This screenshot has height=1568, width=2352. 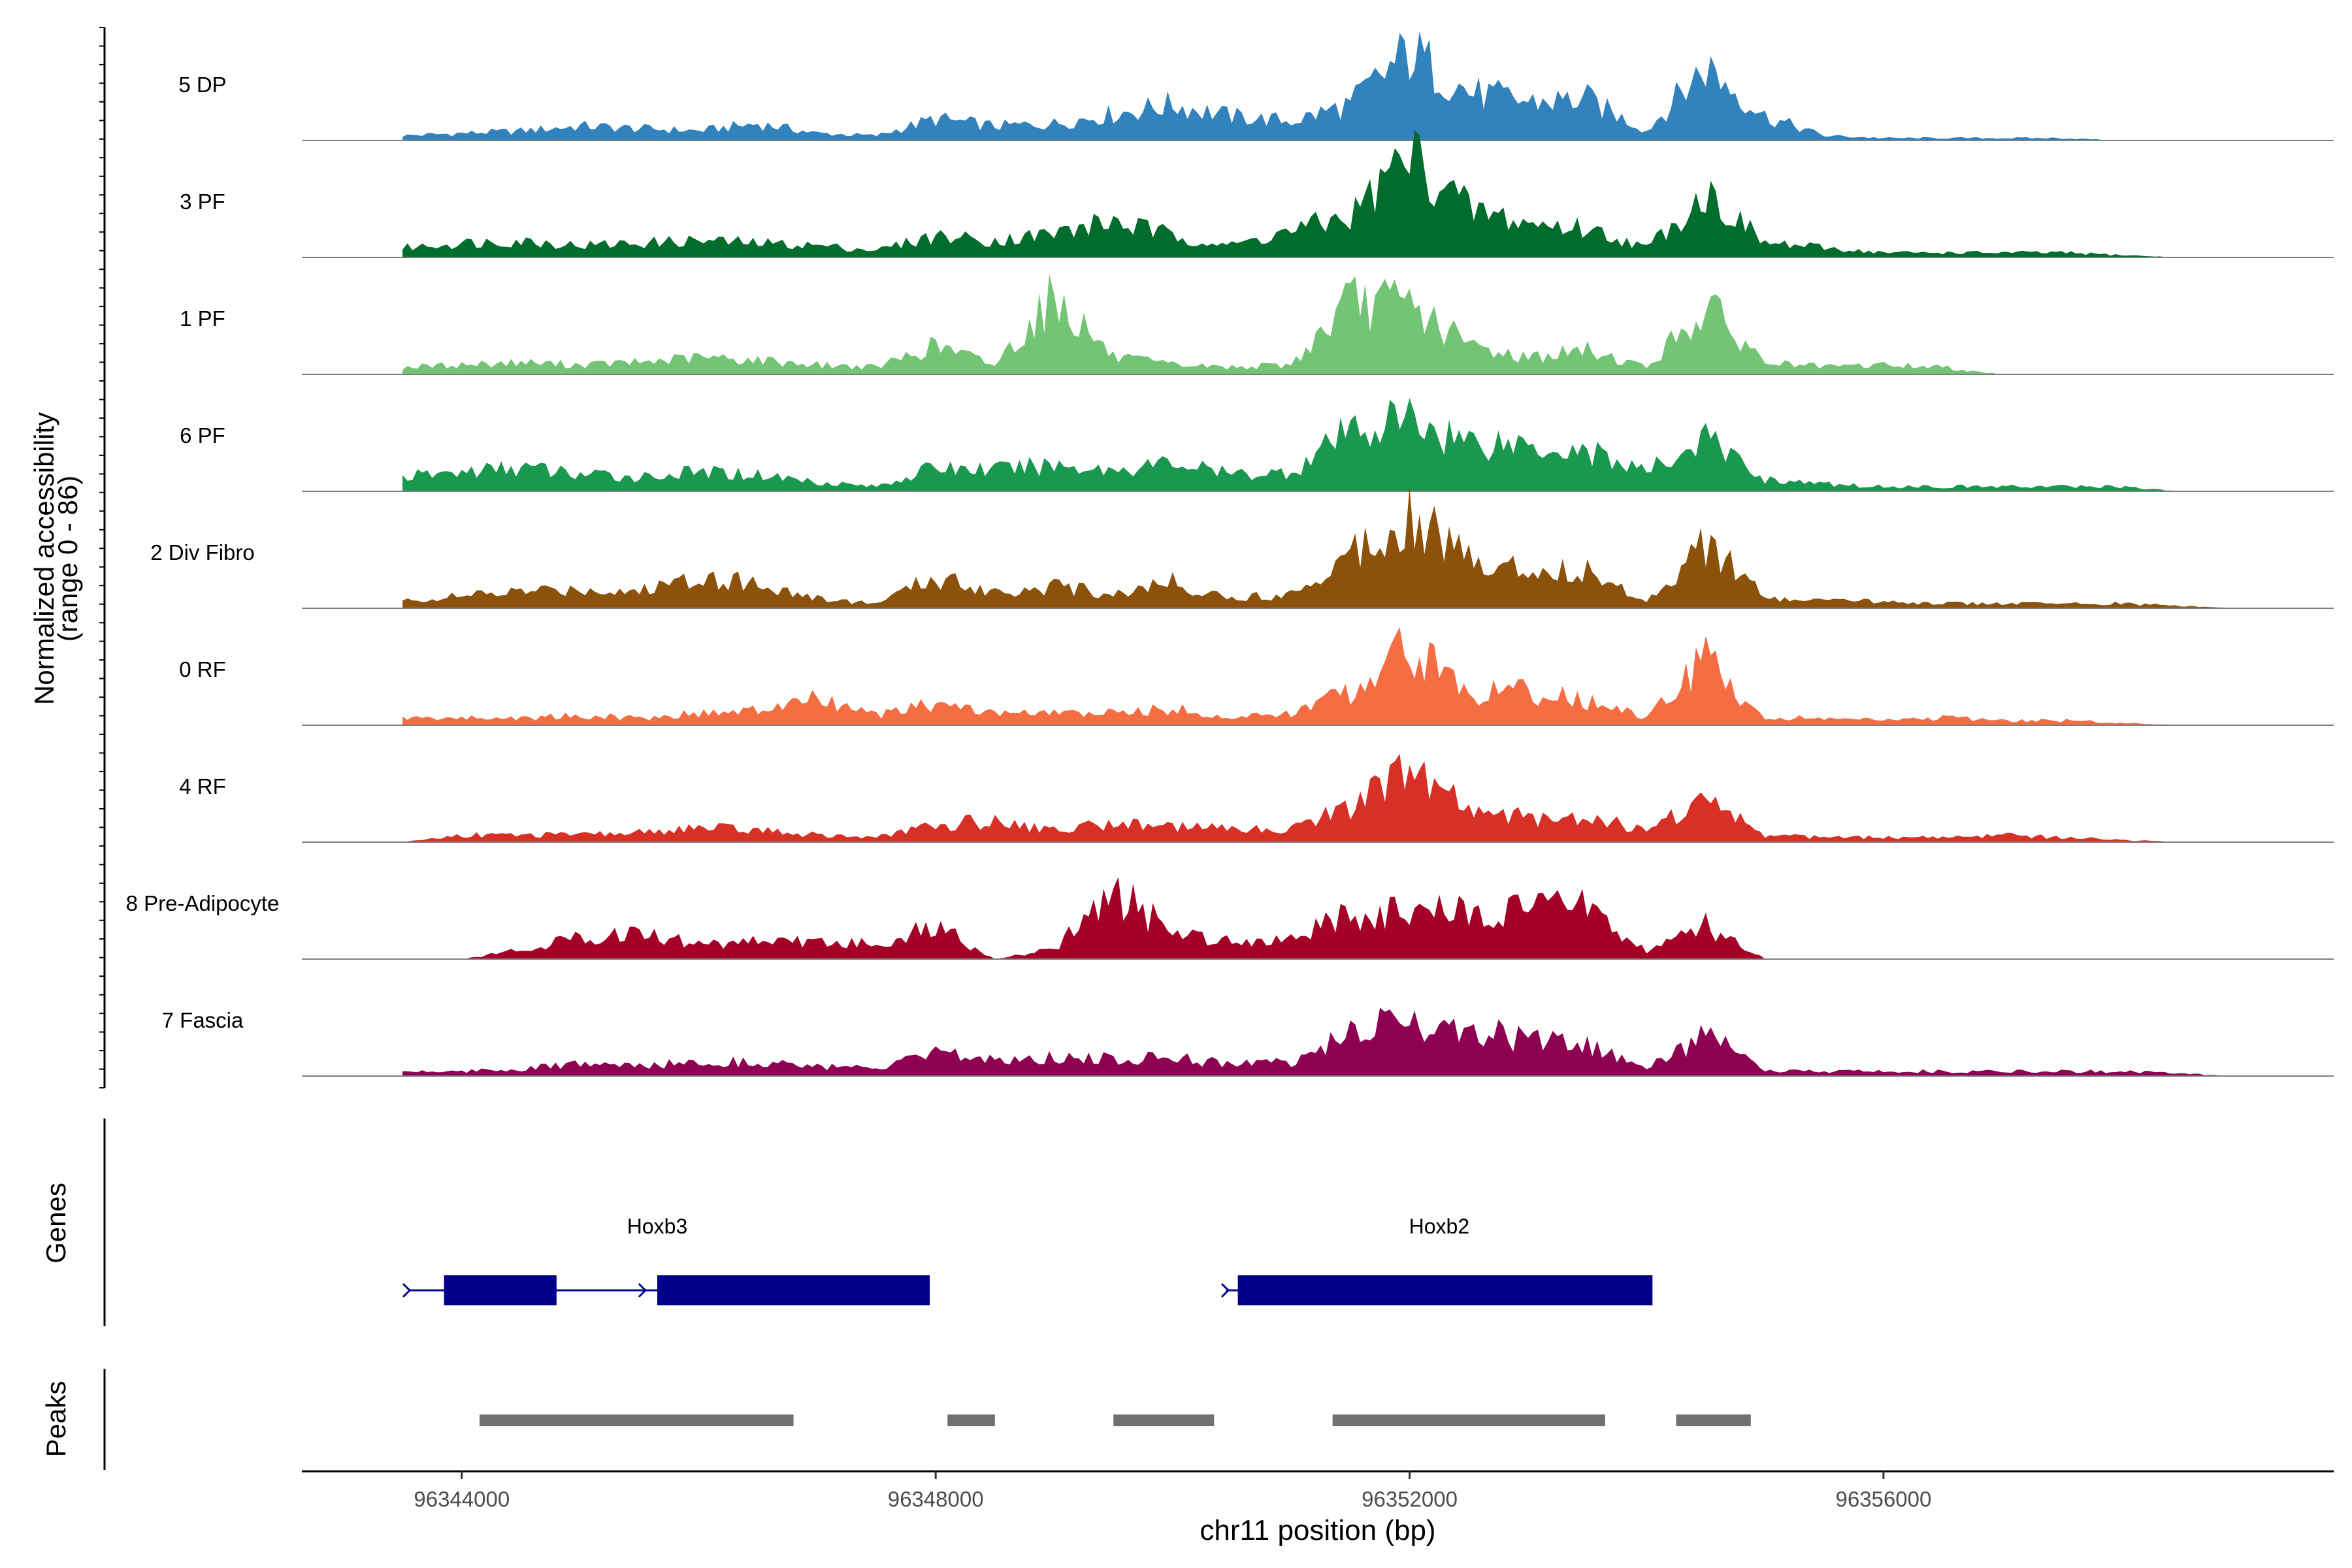 What do you see at coordinates (56, 1419) in the screenshot?
I see `peaks-axis-title: Peaks` at bounding box center [56, 1419].